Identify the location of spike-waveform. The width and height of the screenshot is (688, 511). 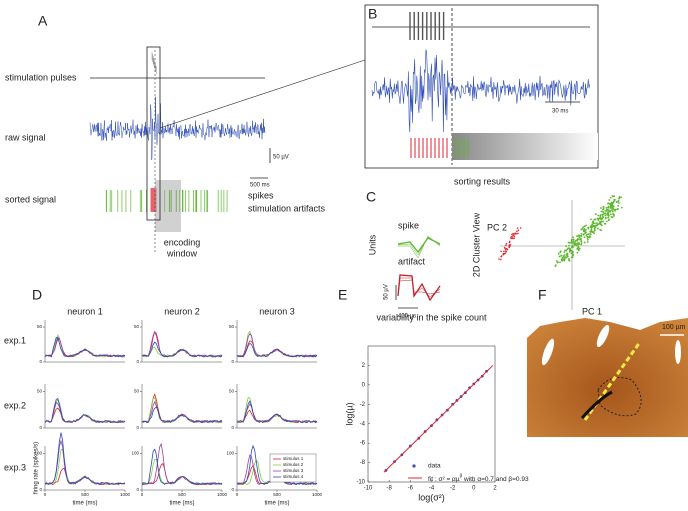
(419, 245).